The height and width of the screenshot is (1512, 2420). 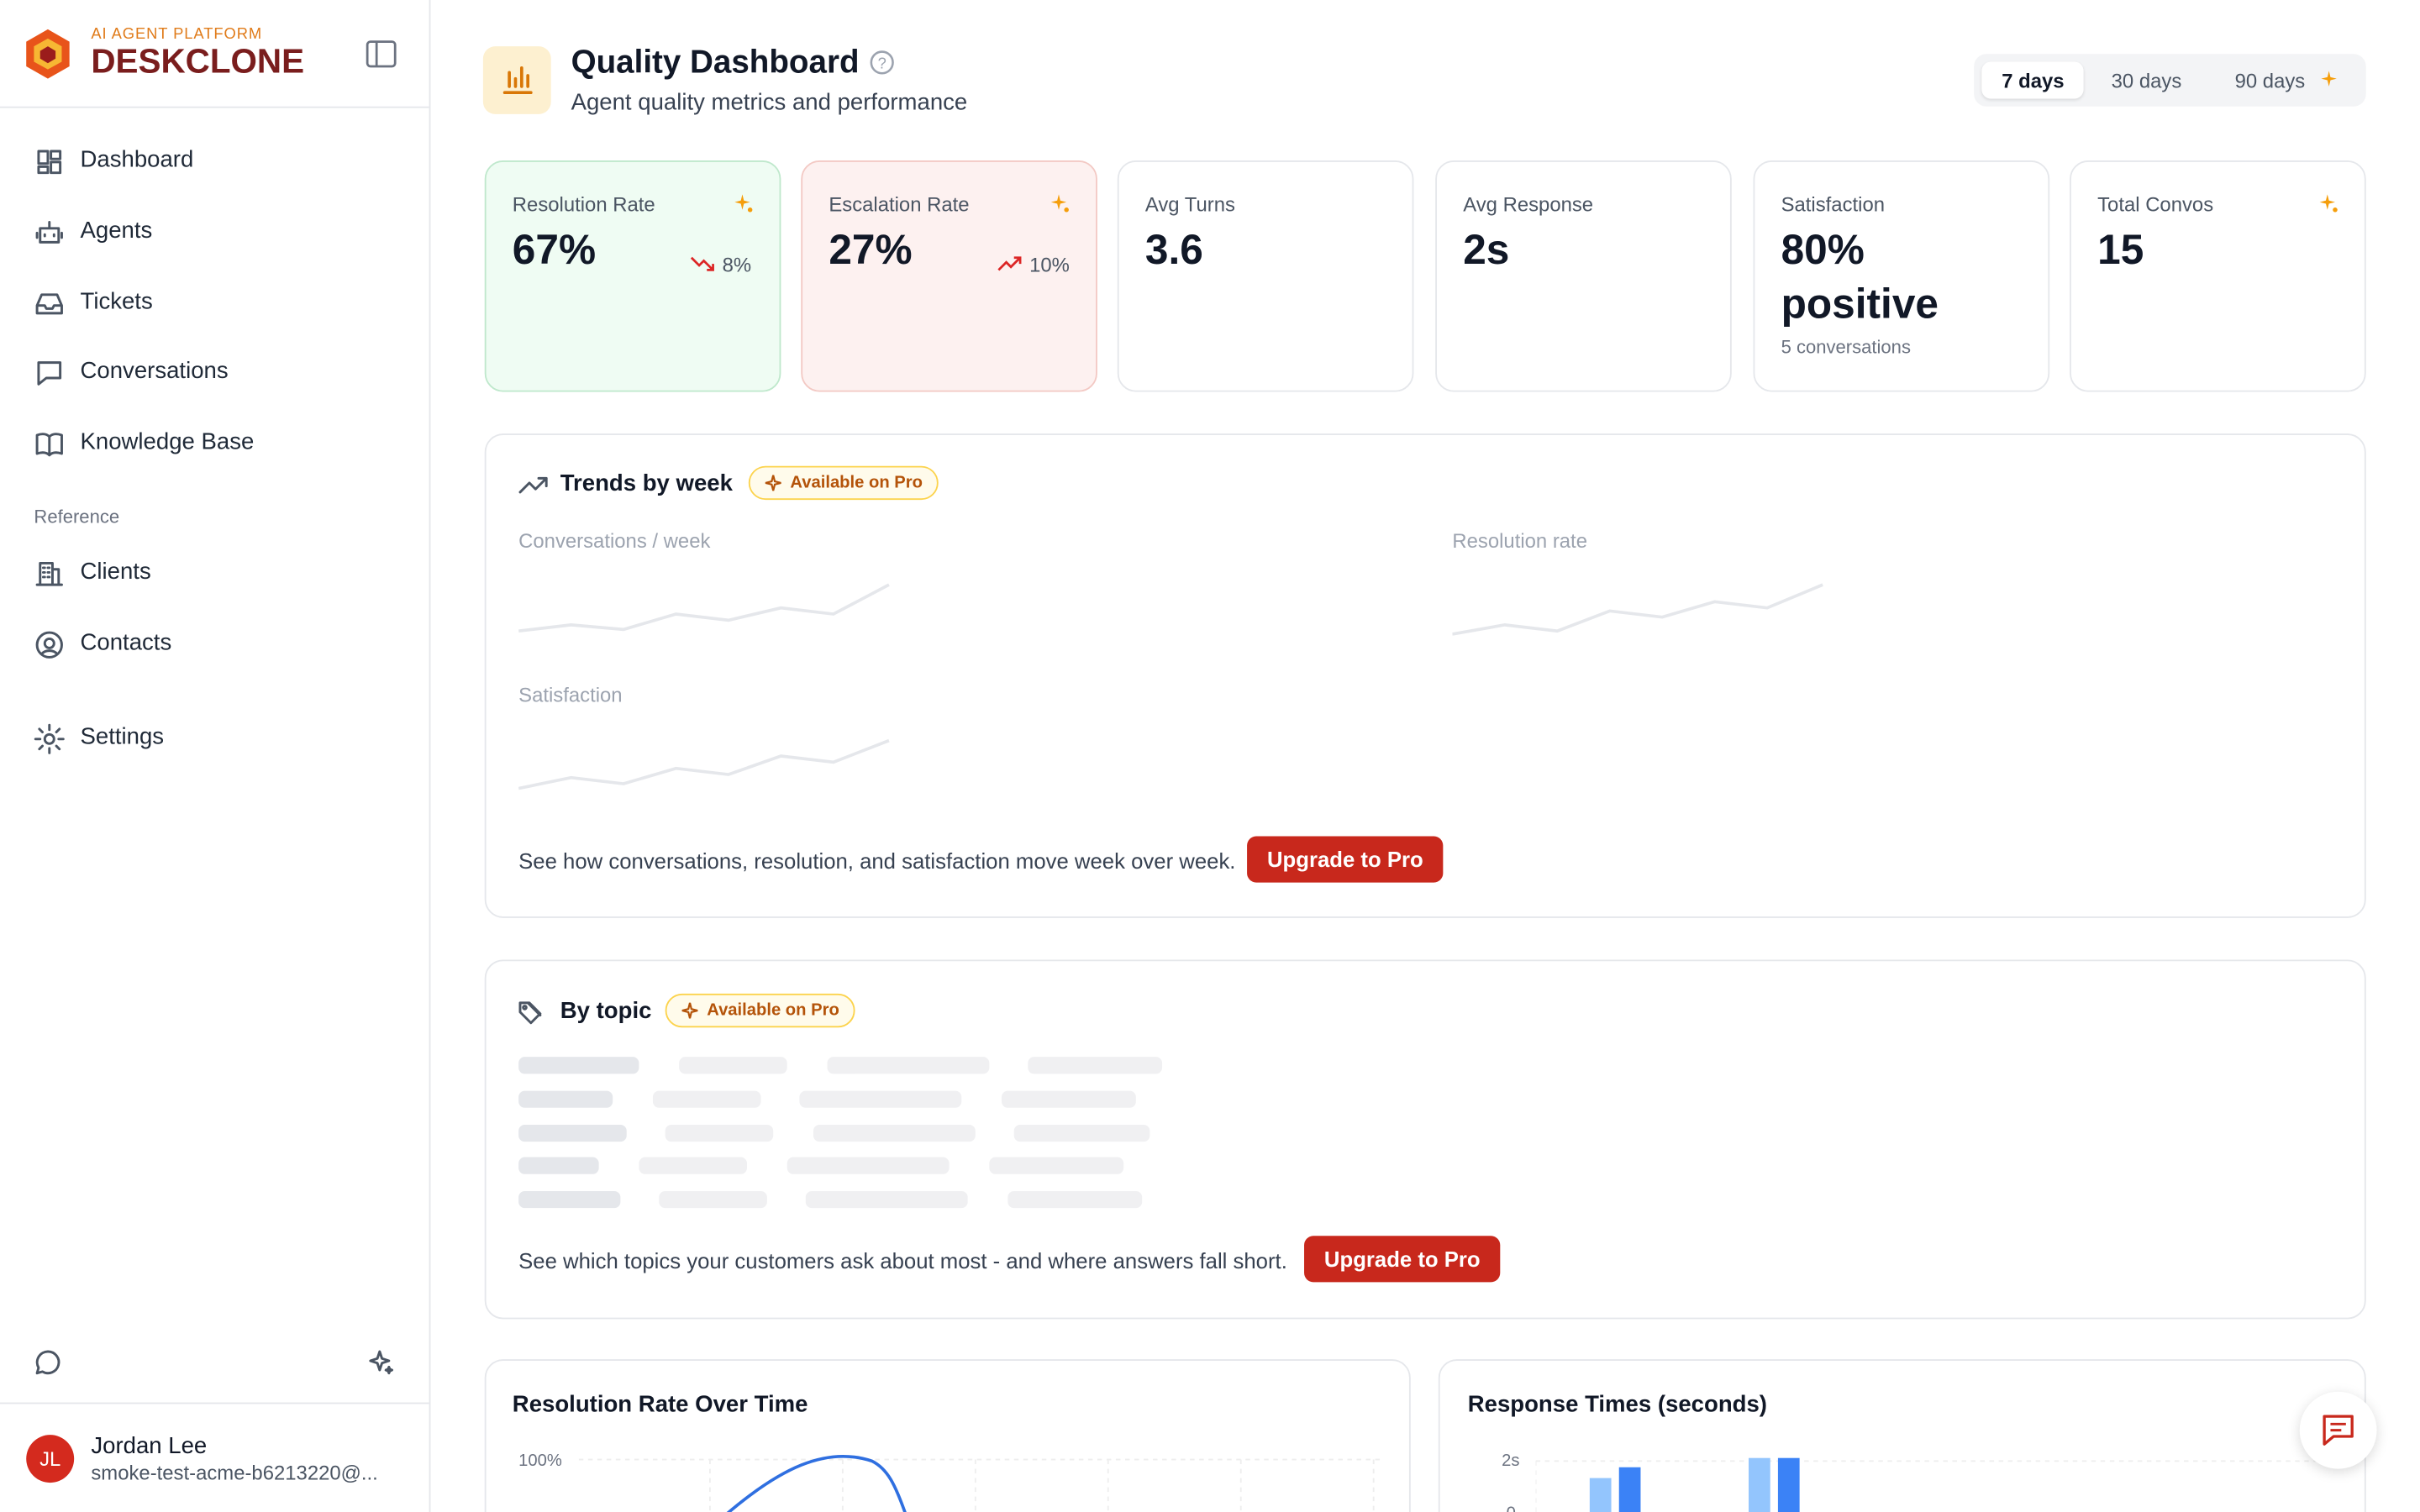 I want to click on kpi-card: Escalation Rate 27% 10%, so click(x=949, y=276).